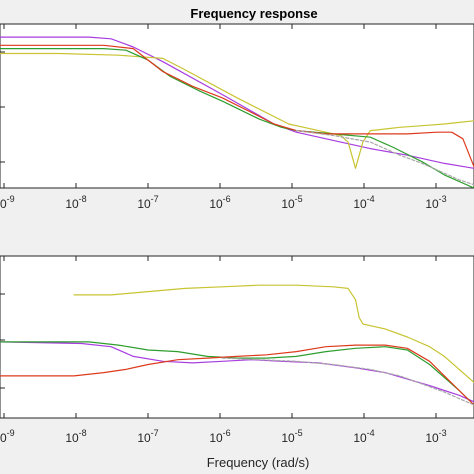 The height and width of the screenshot is (474, 474). I want to click on phase-x-tick-label-5: 10⁻⁴, so click(363, 436).